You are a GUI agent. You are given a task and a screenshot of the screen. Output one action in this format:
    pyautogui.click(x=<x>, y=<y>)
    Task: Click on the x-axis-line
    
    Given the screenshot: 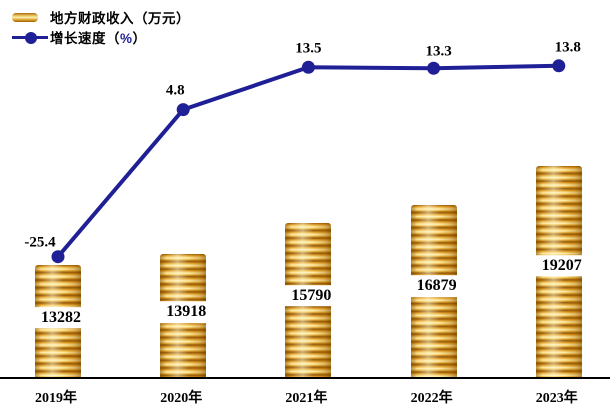 What is the action you would take?
    pyautogui.click(x=305, y=378)
    